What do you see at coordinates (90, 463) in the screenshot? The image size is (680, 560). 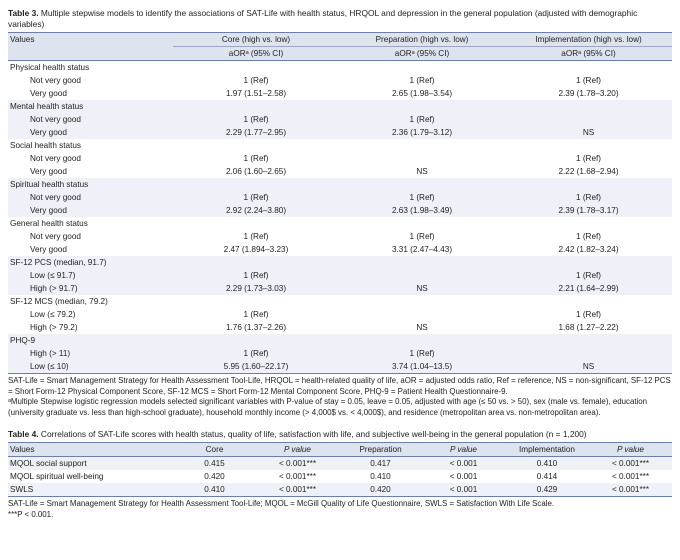 I see `table4-row-label: MQOL social support` at bounding box center [90, 463].